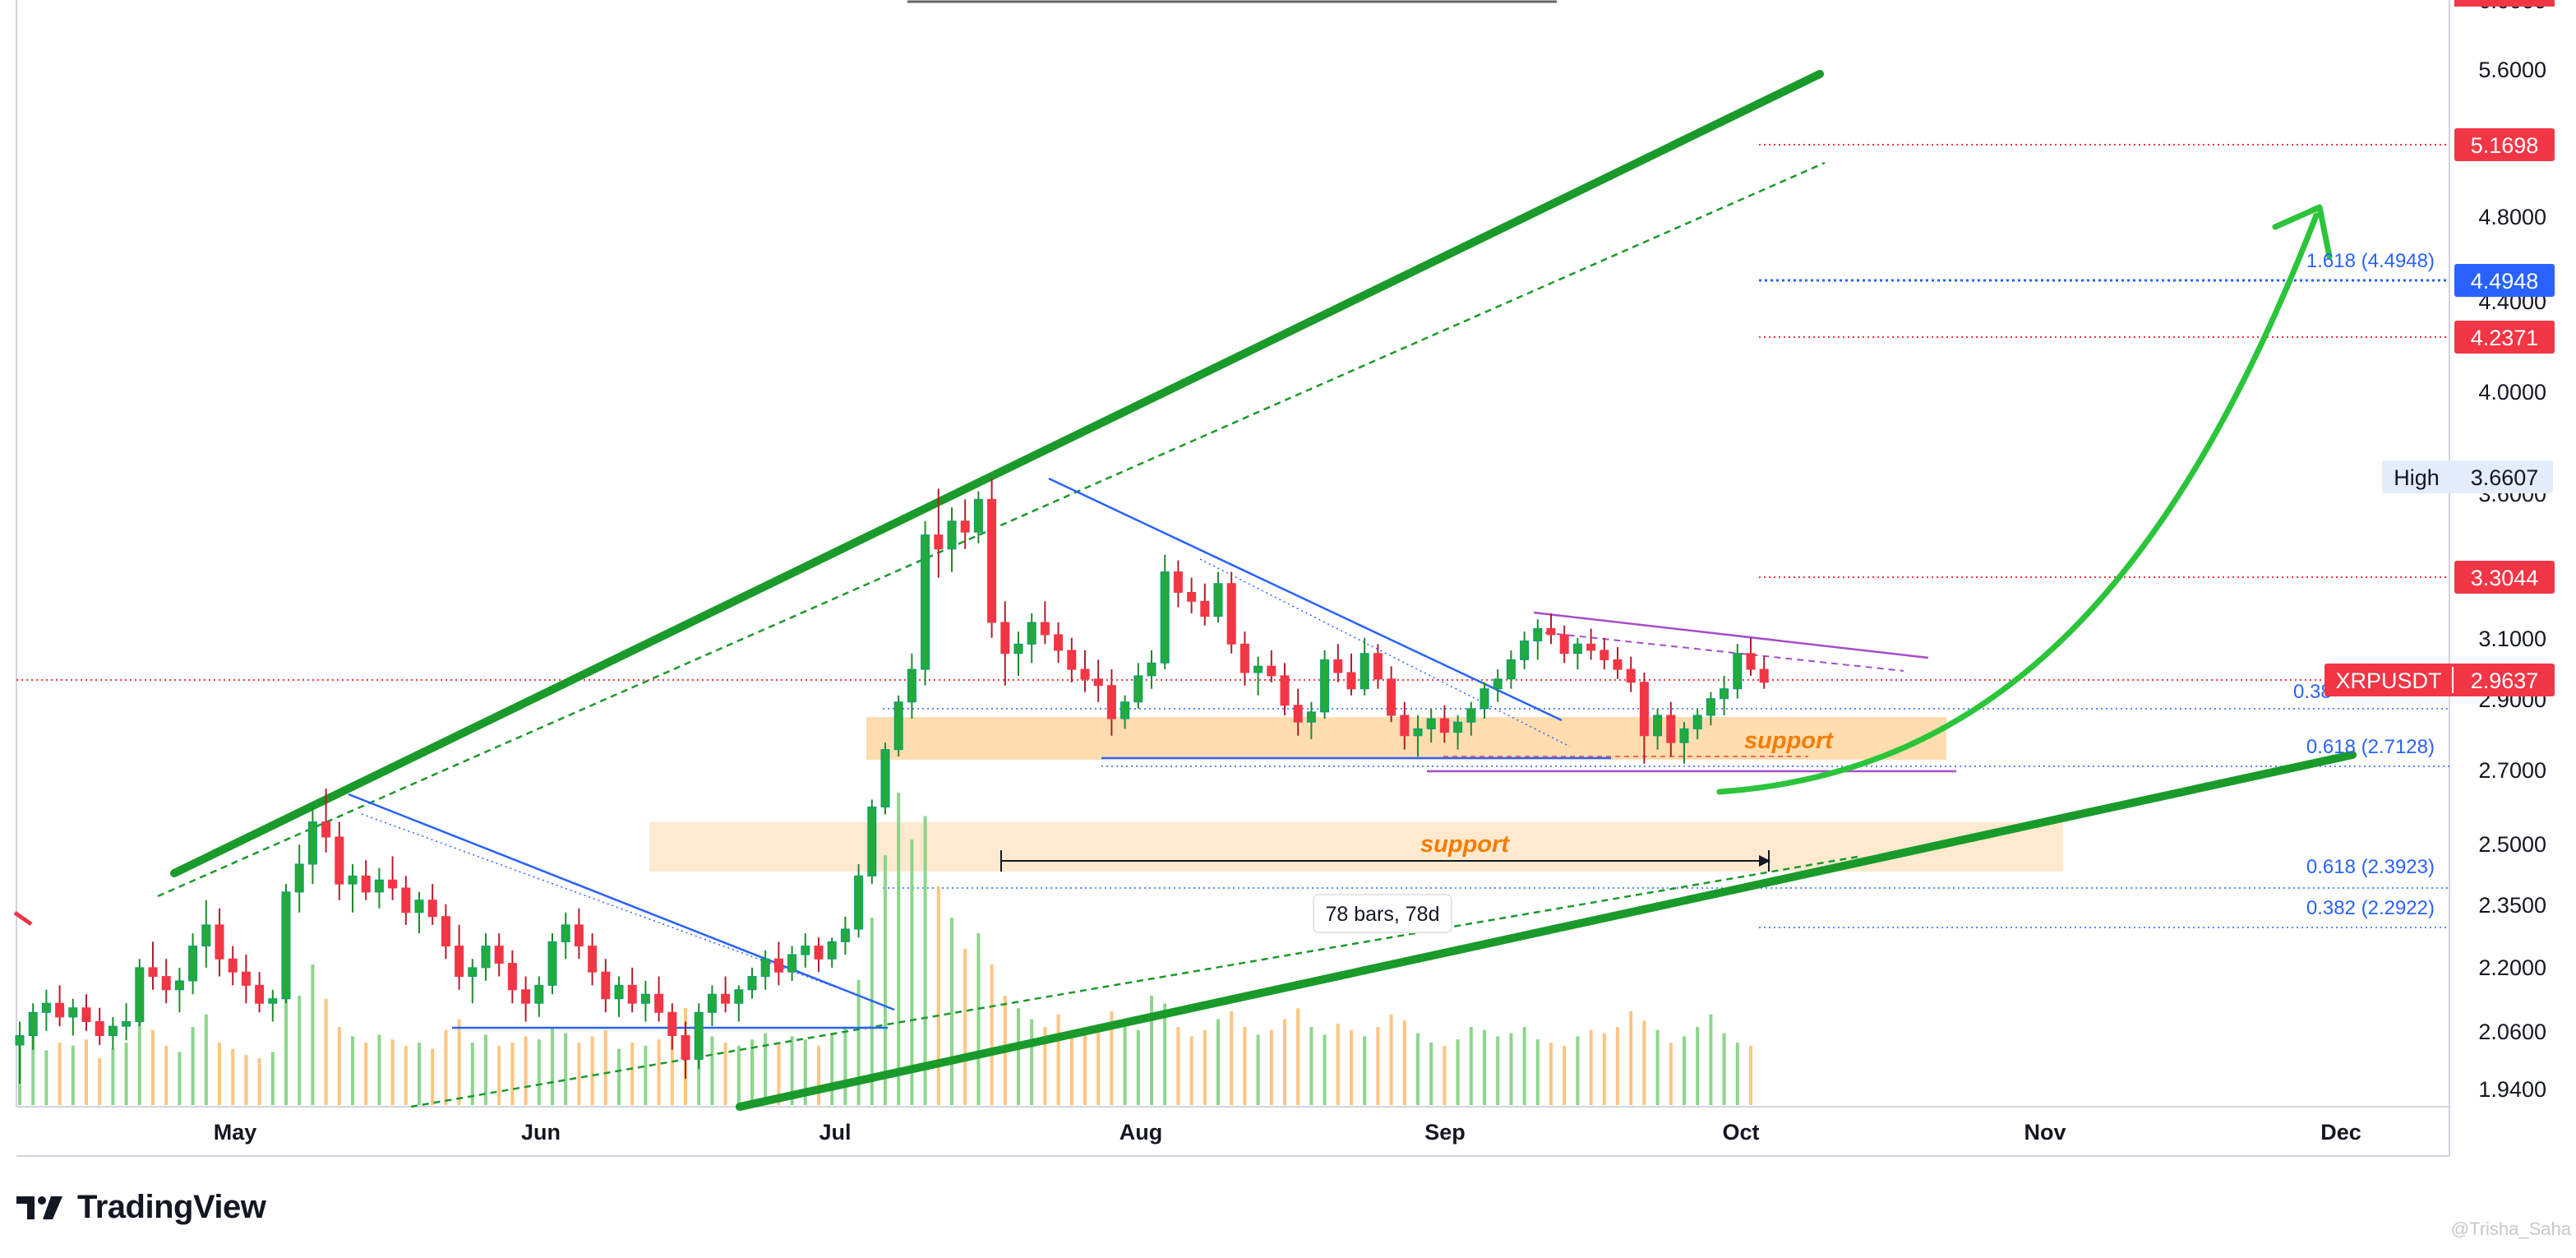 This screenshot has height=1258, width=2576. I want to click on support-label-lower: support, so click(1465, 844).